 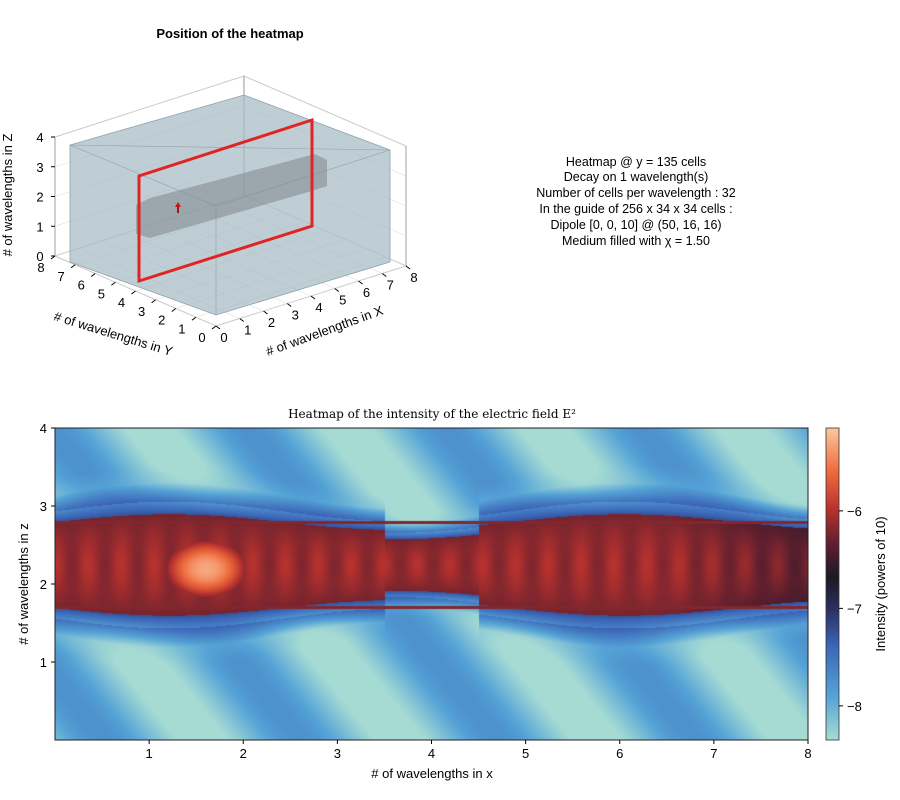 I want to click on x-tick-3d: 8, so click(x=413, y=277).